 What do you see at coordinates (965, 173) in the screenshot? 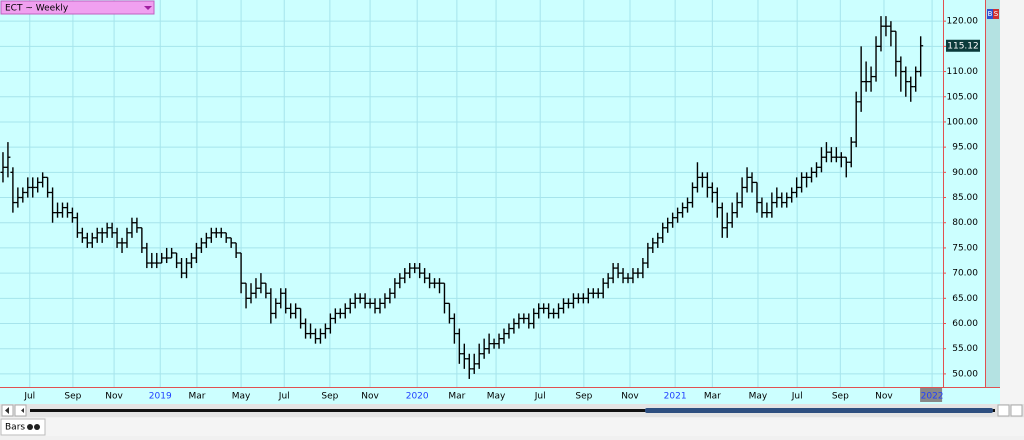
I see `y-tick-label: 90.00` at bounding box center [965, 173].